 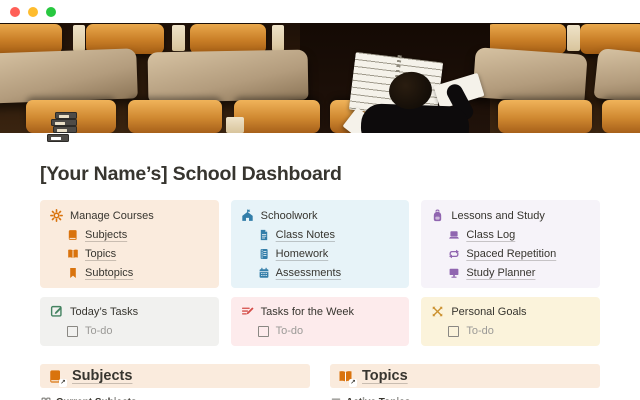 What do you see at coordinates (175, 376) in the screenshot?
I see `section-banner: ↗ Subjects` at bounding box center [175, 376].